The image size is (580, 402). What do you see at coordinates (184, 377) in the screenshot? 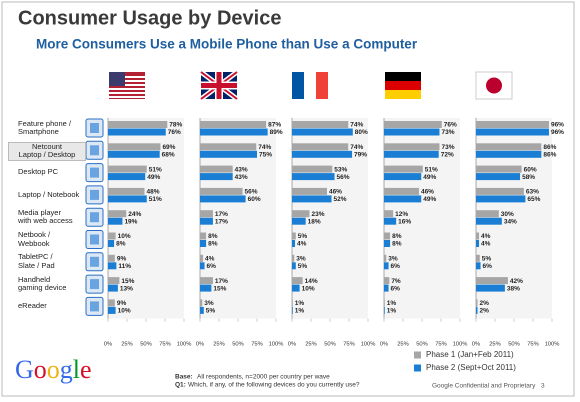
I see `base-label: Base:` at bounding box center [184, 377].